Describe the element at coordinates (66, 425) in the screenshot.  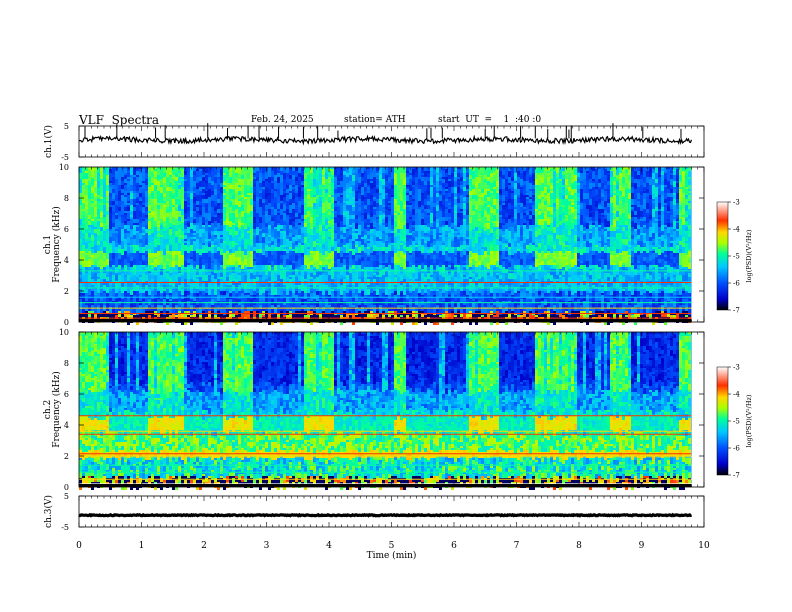
I see `ch2-frequency-tick-label: 4` at that location.